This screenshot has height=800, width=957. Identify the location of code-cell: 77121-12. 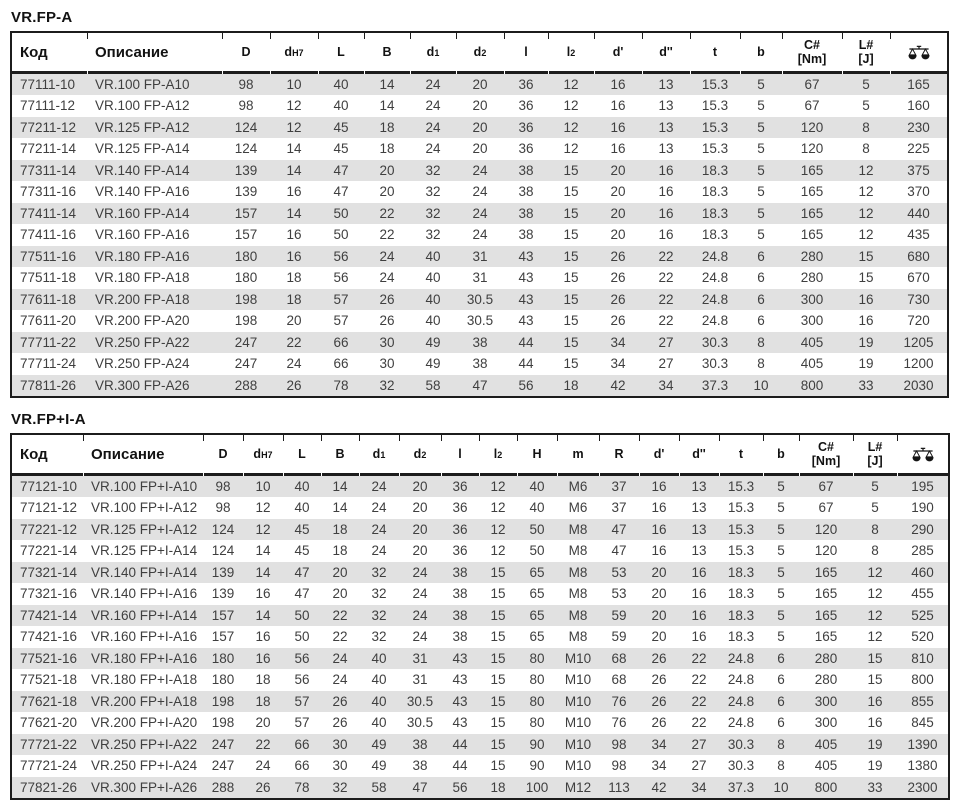
(49, 508).